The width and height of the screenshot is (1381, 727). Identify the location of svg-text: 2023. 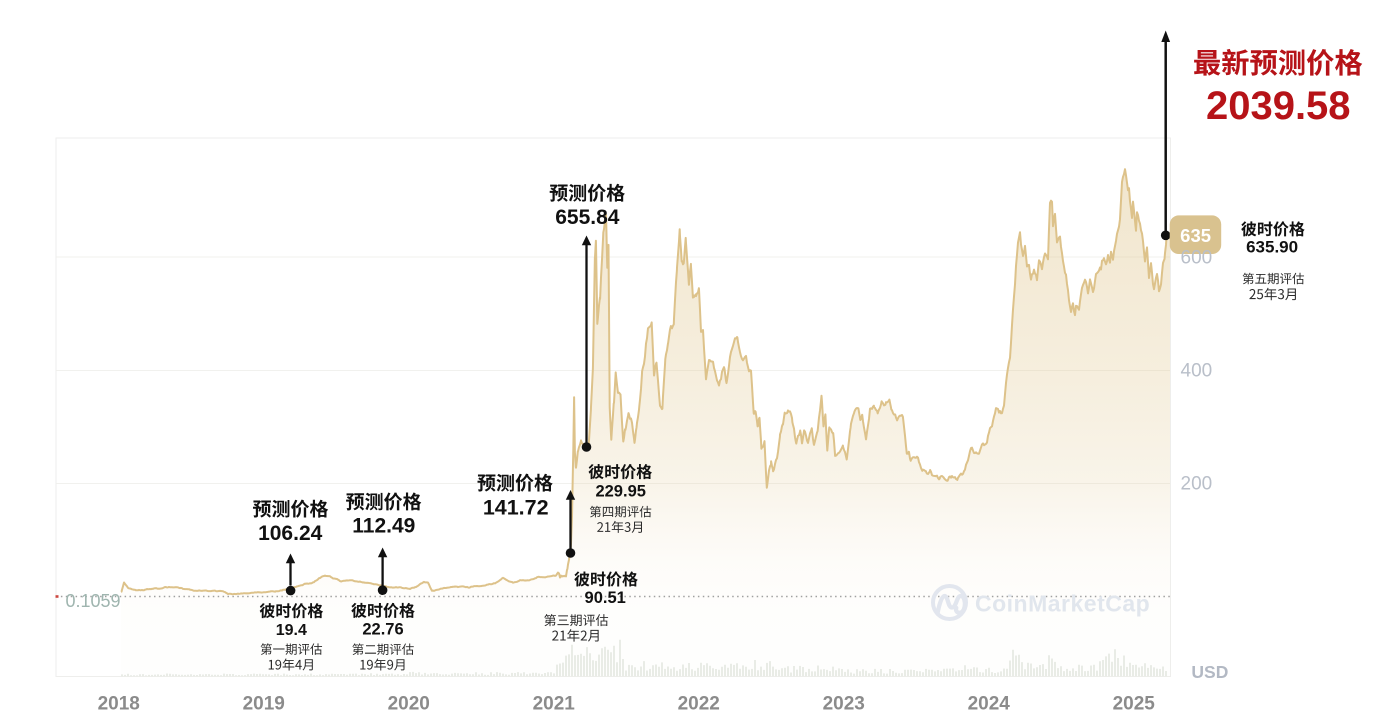
(844, 703).